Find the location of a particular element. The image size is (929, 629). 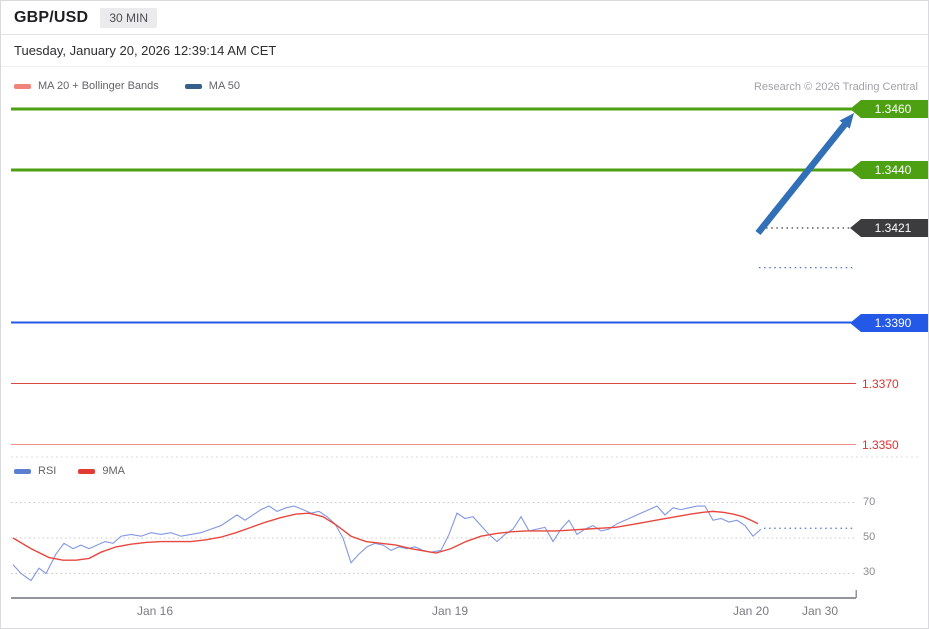

instrument-title: GBP/USD is located at coordinates (51, 17).